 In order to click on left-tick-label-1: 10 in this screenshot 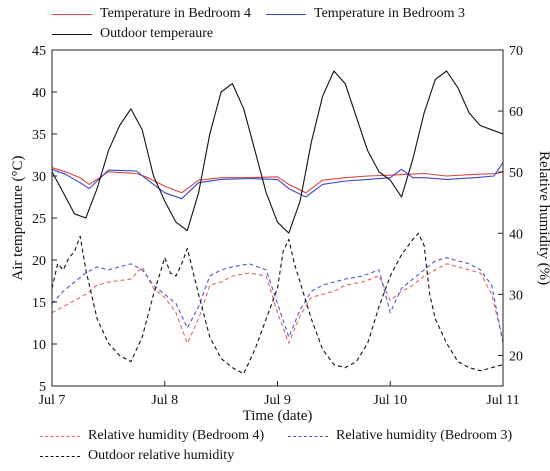, I will do `click(39, 345)`.